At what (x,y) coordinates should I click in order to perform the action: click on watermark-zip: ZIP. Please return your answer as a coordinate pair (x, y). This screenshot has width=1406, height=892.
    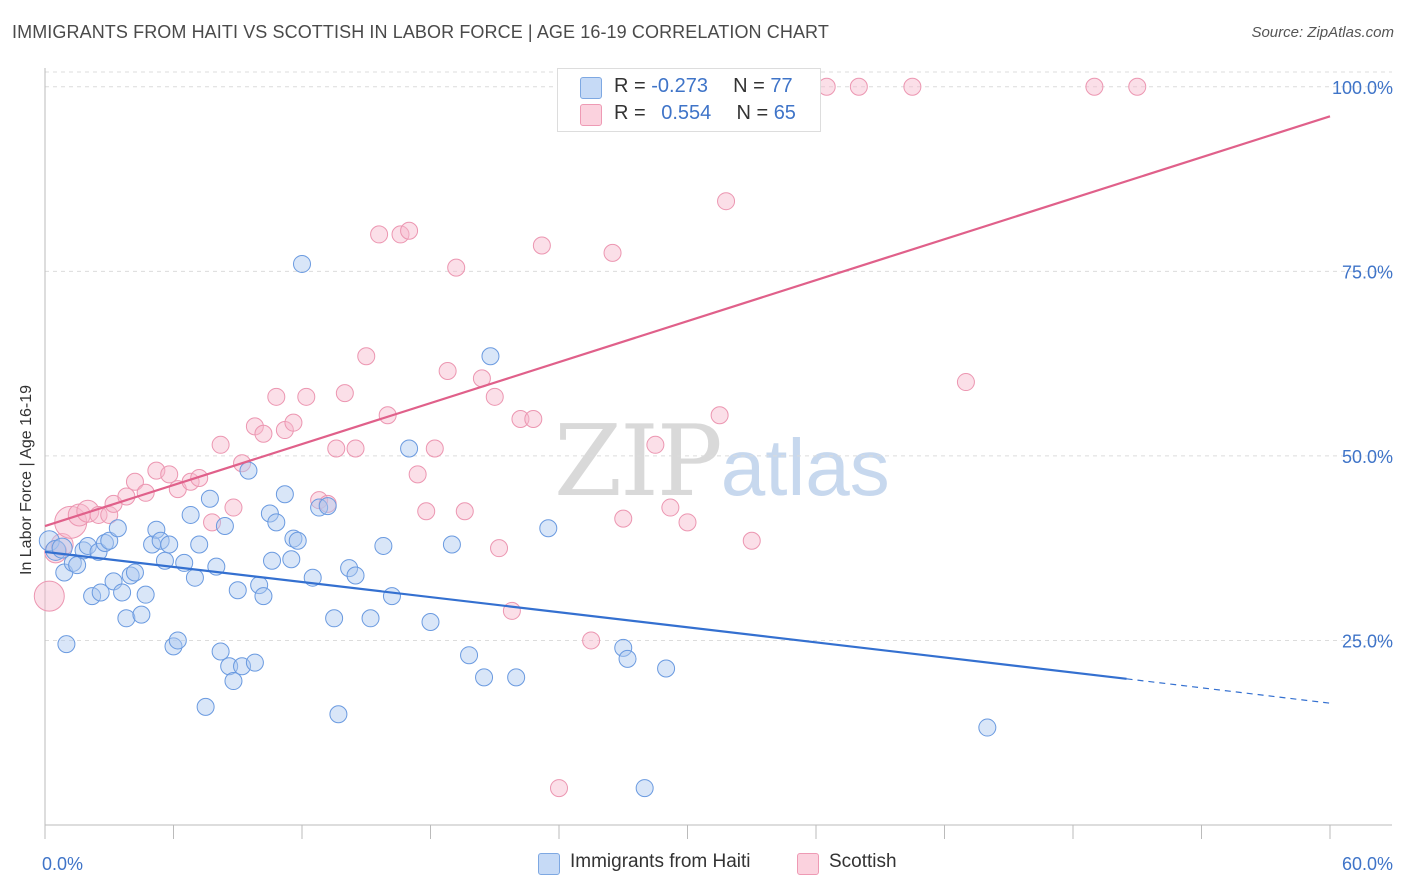
    Looking at the image, I should click on (638, 462).